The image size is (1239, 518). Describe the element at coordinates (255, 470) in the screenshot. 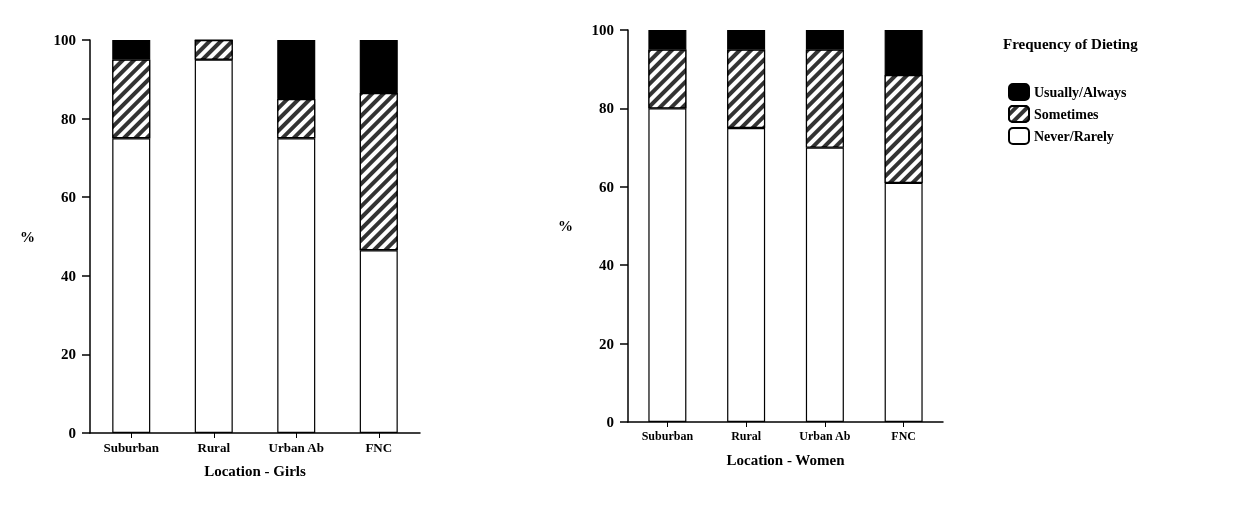

I see `x-axis-title: Location - Girls` at that location.